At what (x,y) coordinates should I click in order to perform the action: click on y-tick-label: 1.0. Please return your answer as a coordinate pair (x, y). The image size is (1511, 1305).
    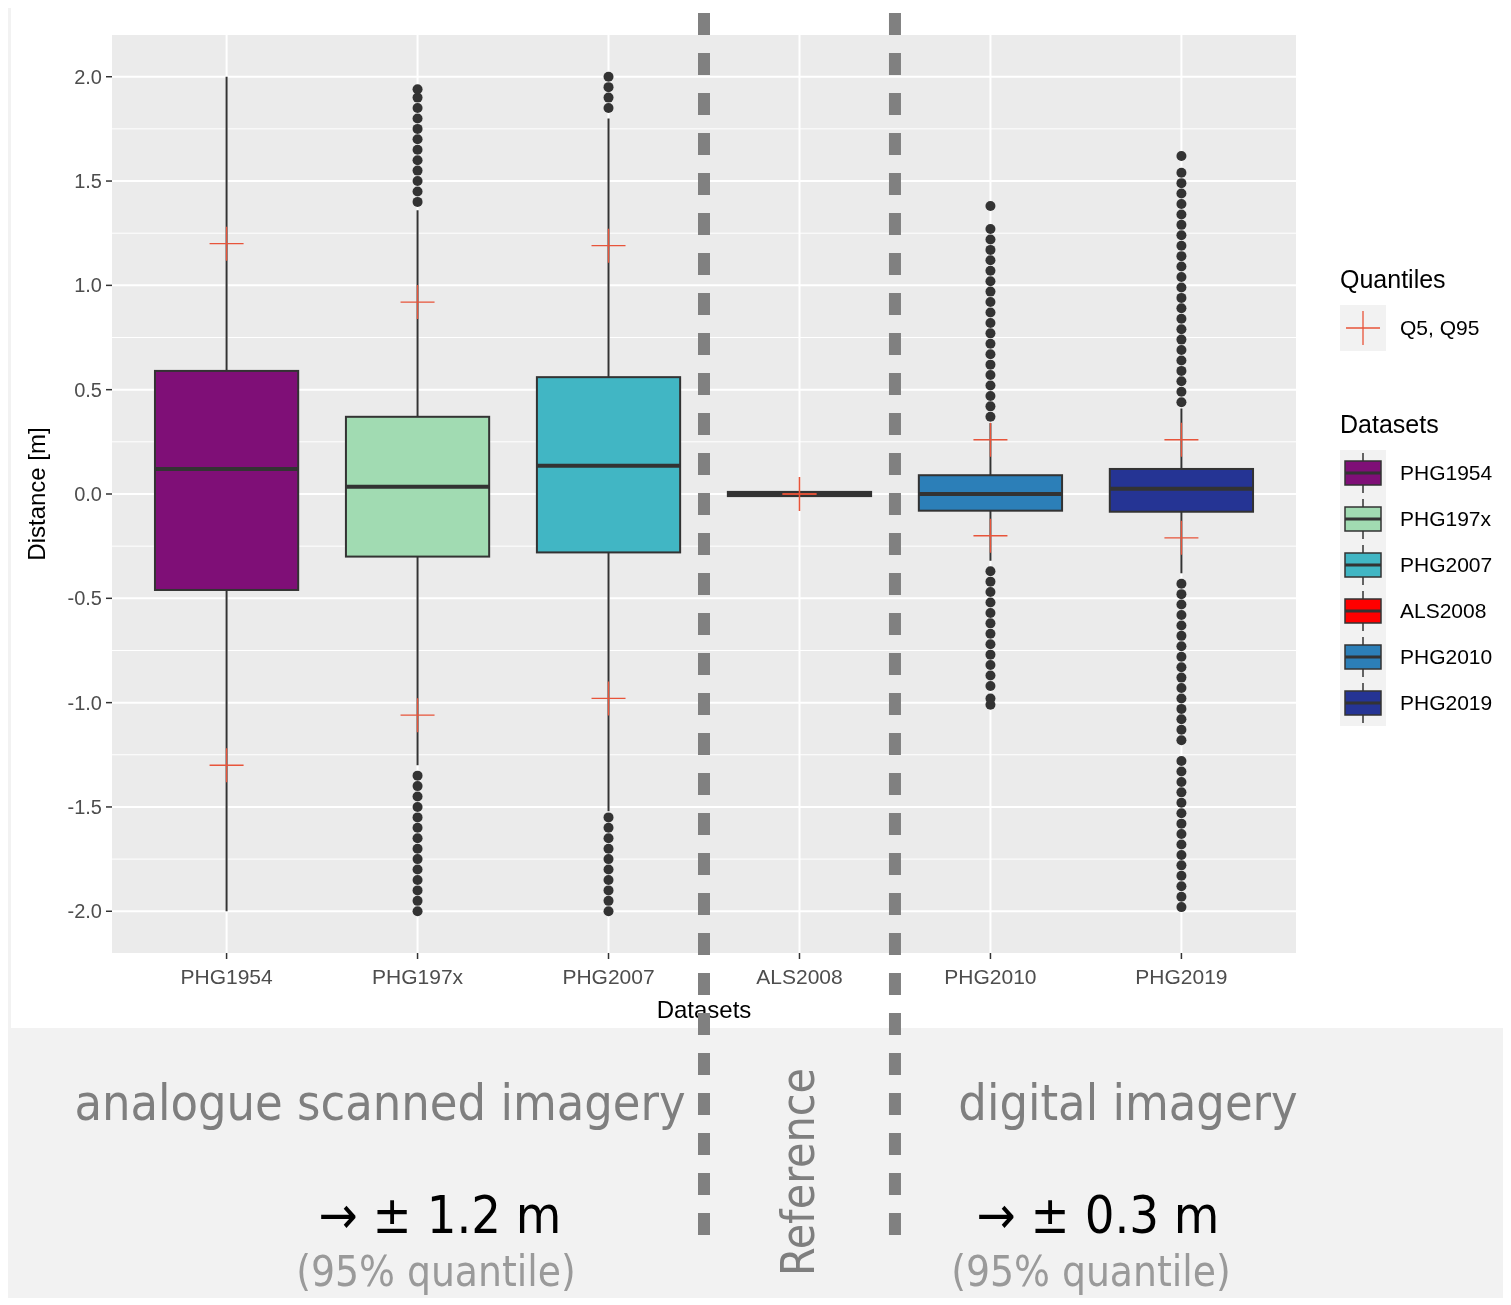
    Looking at the image, I should click on (88, 285).